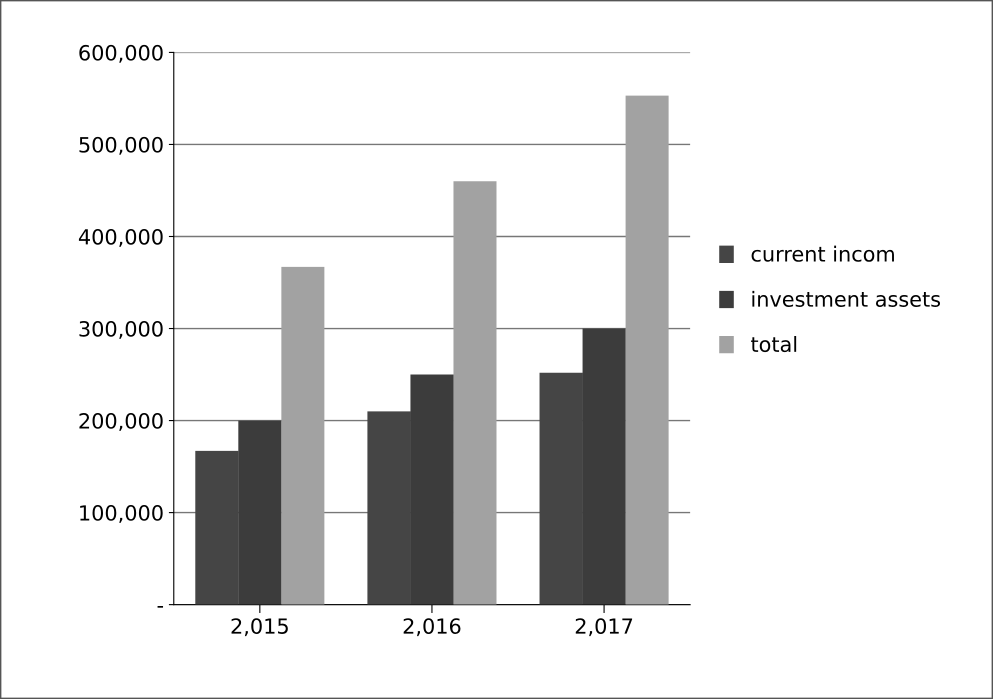 Image resolution: width=993 pixels, height=699 pixels. Describe the element at coordinates (260, 627) in the screenshot. I see `x-tick-label: 2,015` at that location.